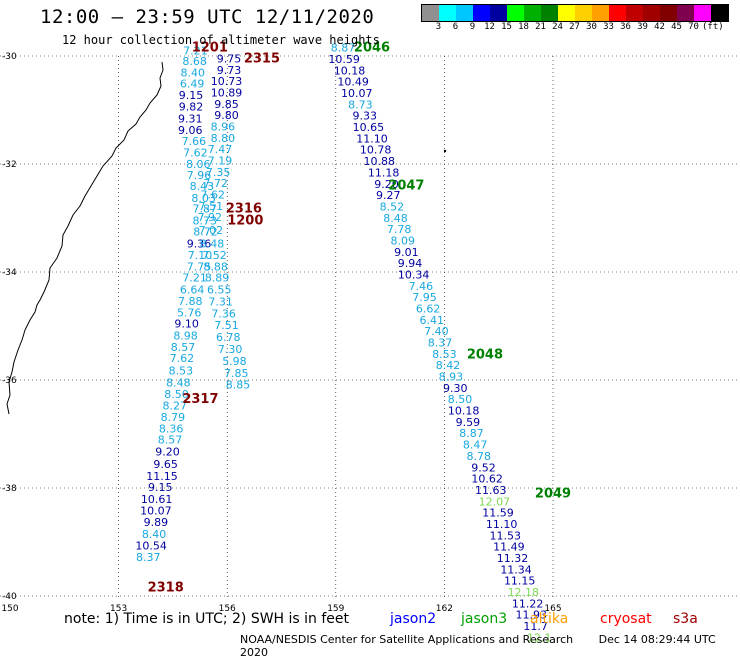  I want to click on pass-time-label: 2046, so click(372, 48).